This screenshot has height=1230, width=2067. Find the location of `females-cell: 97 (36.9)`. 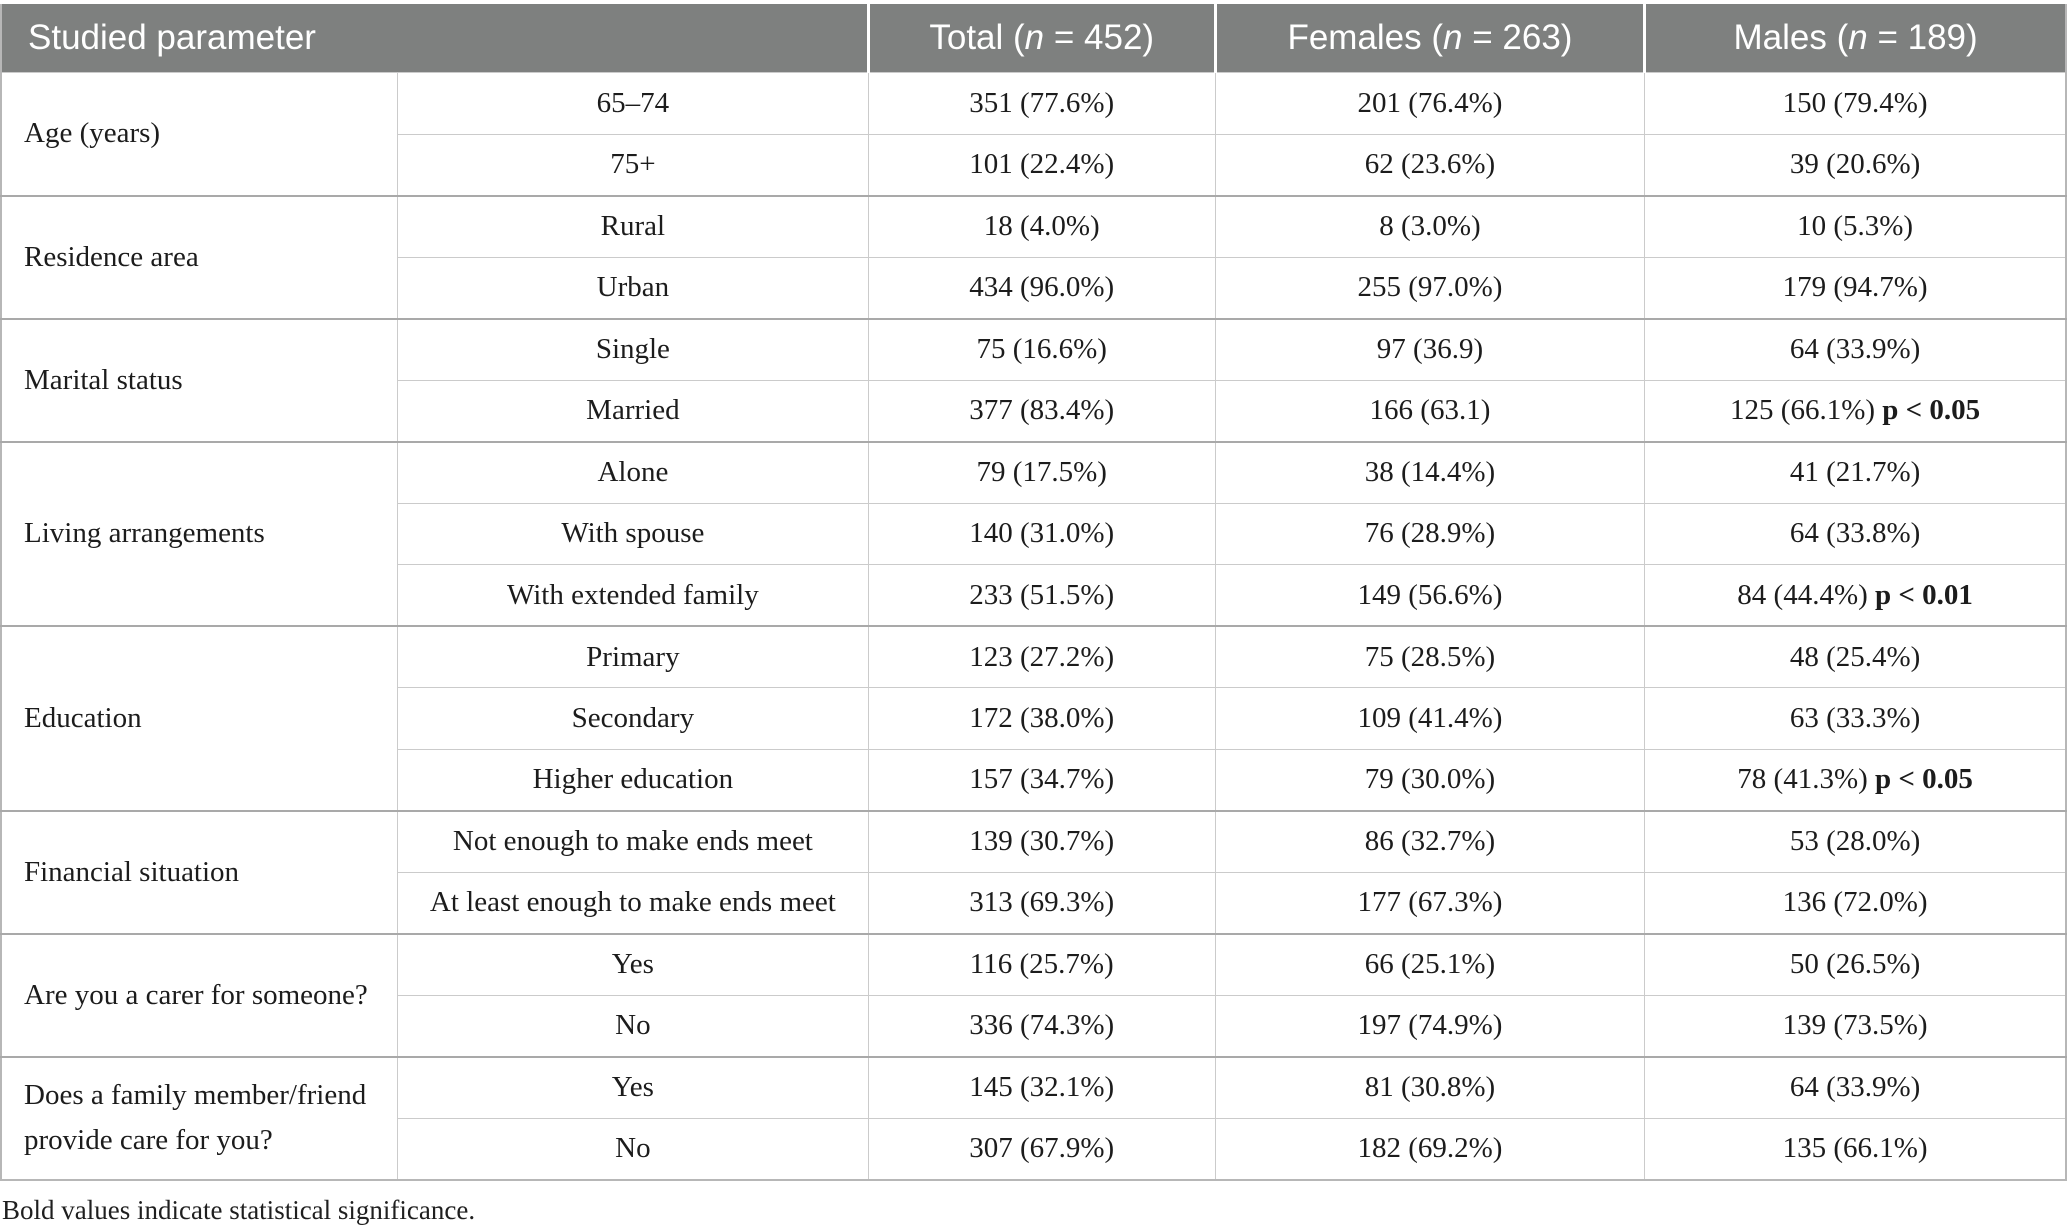

females-cell: 97 (36.9) is located at coordinates (1430, 349).